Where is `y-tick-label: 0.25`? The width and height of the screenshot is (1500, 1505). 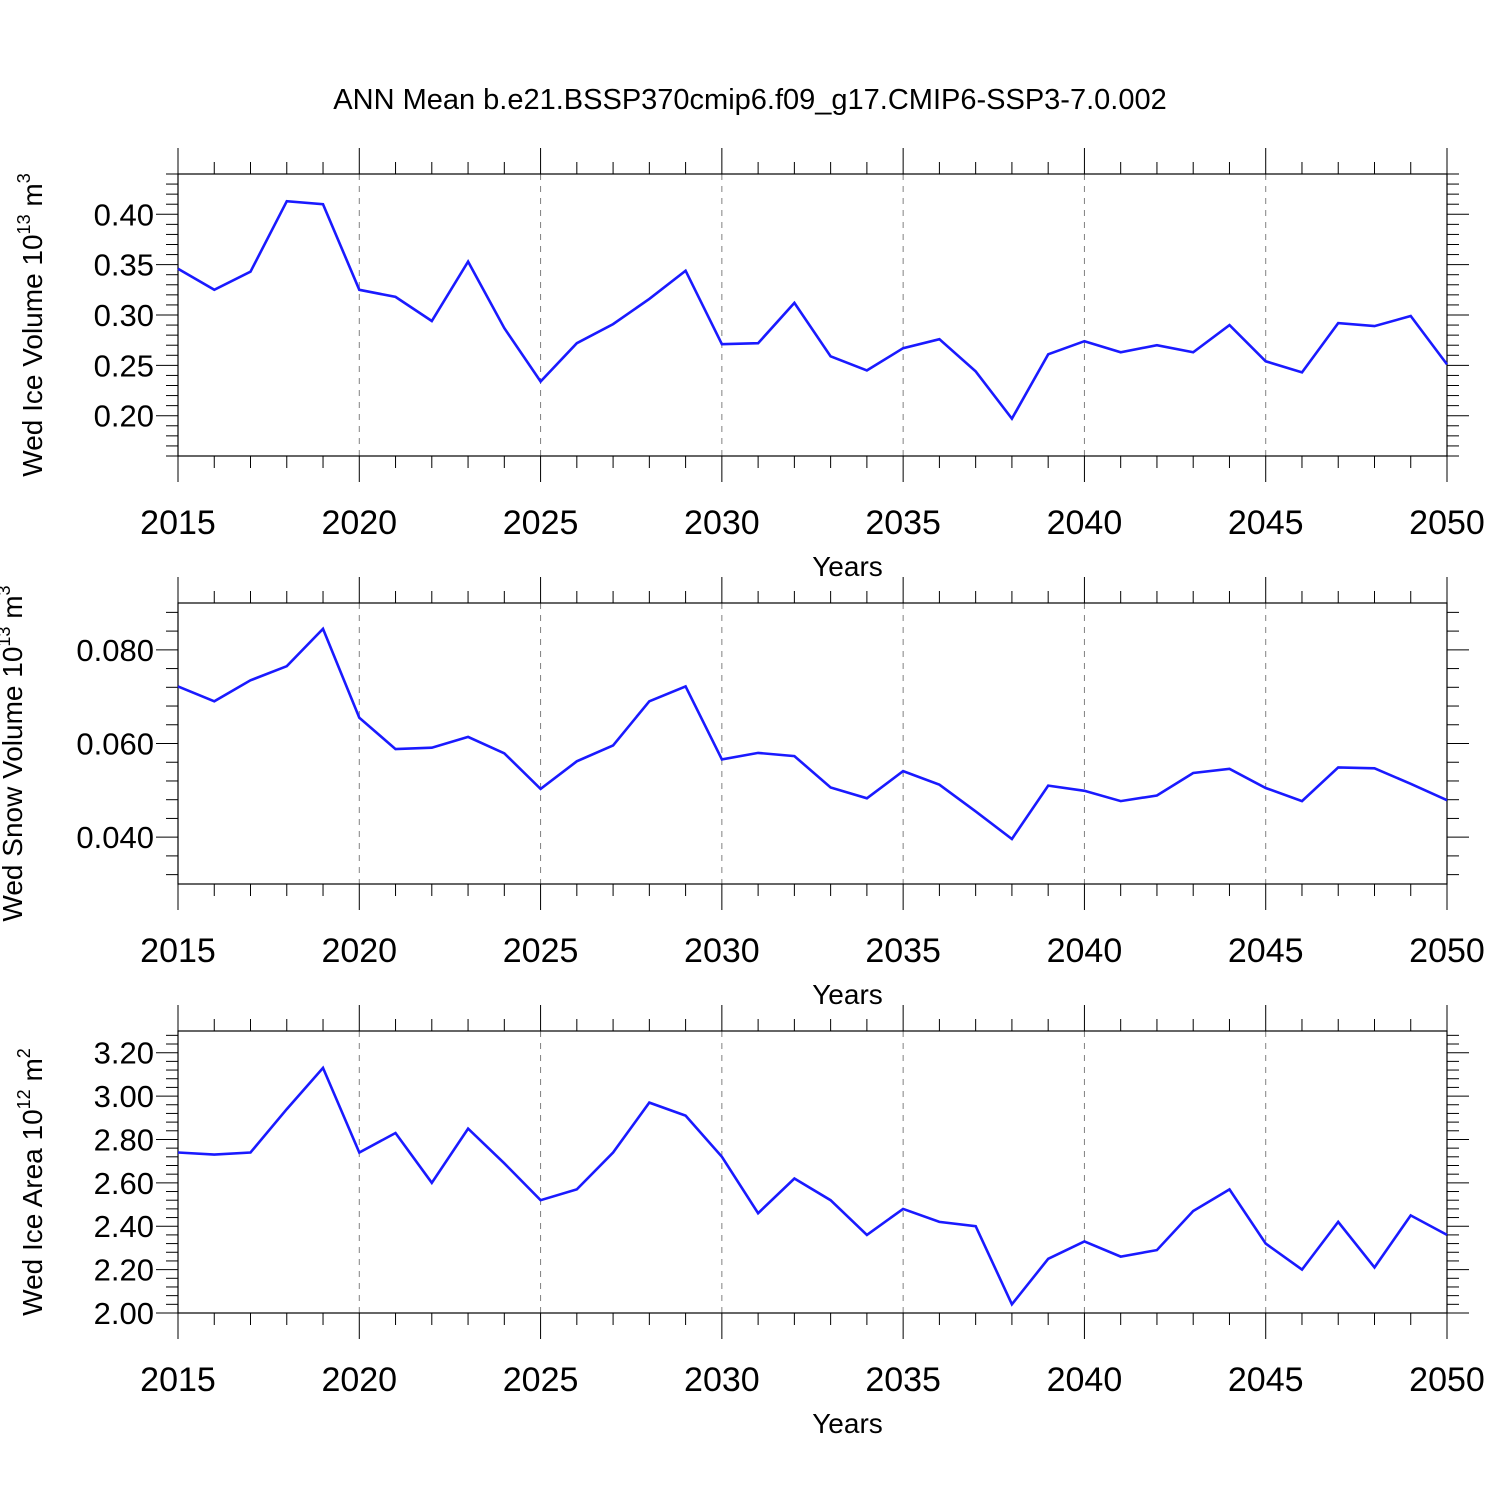
y-tick-label: 0.25 is located at coordinates (124, 365).